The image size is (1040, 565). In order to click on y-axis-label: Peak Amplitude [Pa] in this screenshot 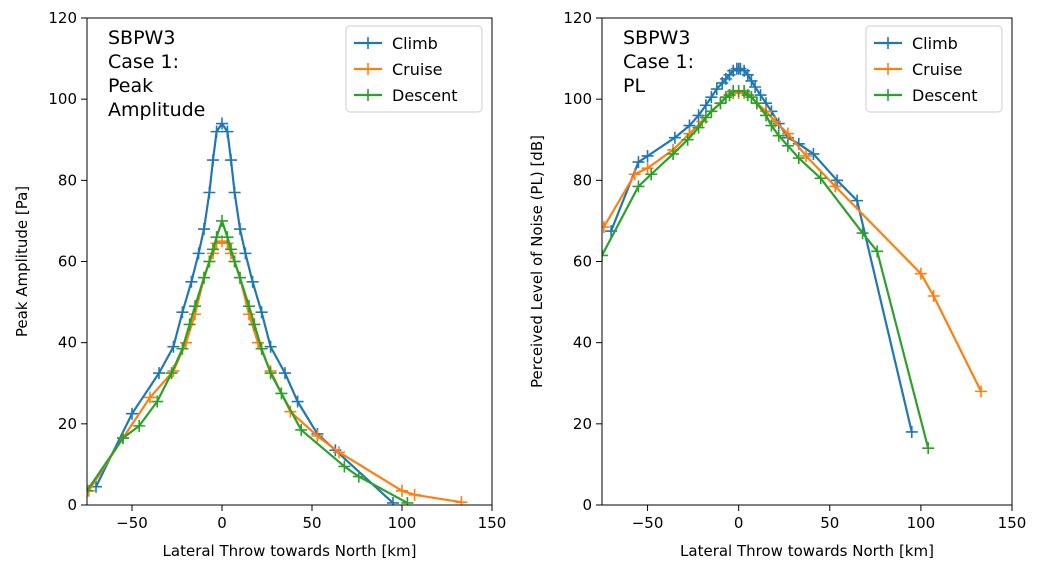, I will do `click(22, 261)`.